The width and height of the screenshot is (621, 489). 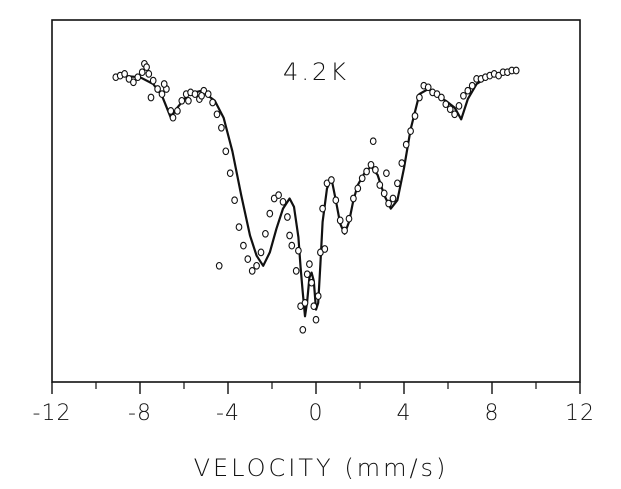 What do you see at coordinates (492, 413) in the screenshot?
I see `x-tick-label: 8` at bounding box center [492, 413].